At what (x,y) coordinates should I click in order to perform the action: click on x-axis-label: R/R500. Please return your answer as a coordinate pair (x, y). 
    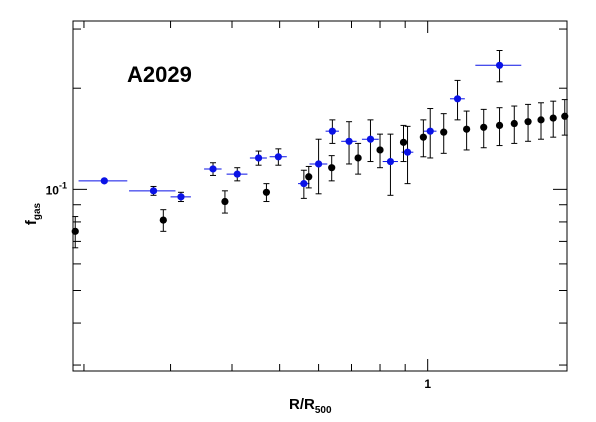
    Looking at the image, I should click on (310, 406).